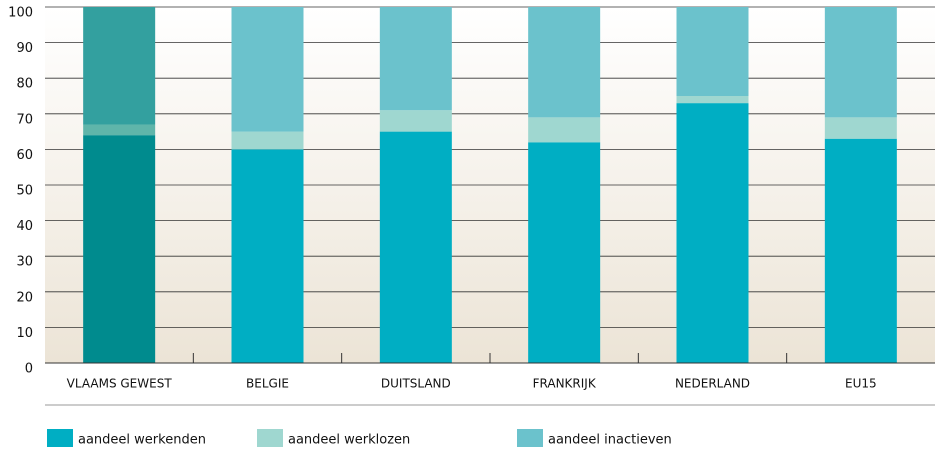 The image size is (935, 460). I want to click on legend-label: aandeel inactieven, so click(610, 440).